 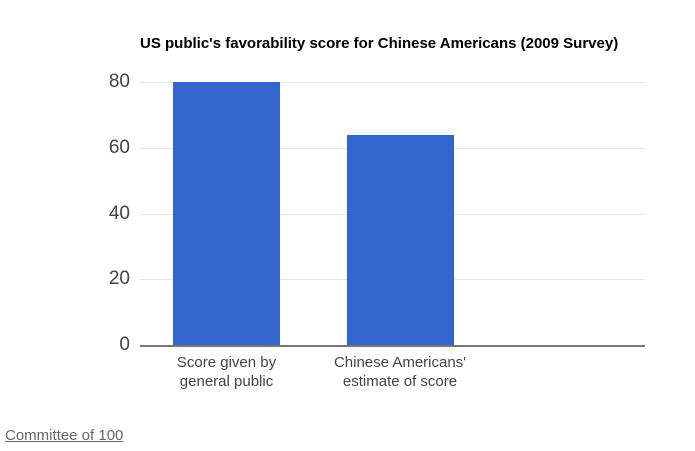 I want to click on x-category-label-line: Chinese Americans', so click(x=400, y=362).